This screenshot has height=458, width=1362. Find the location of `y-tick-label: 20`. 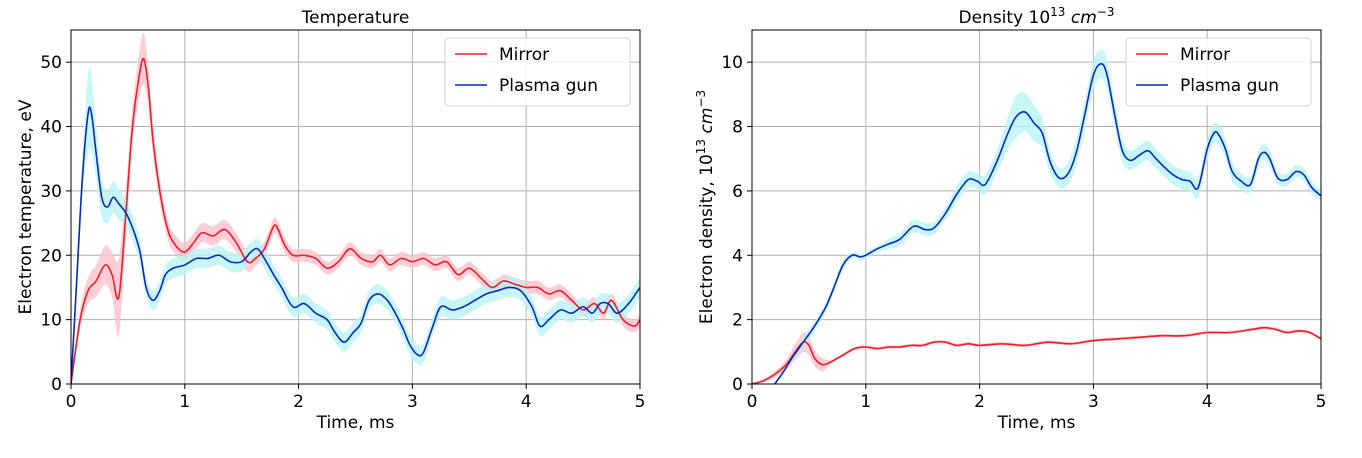

y-tick-label: 20 is located at coordinates (51, 256).